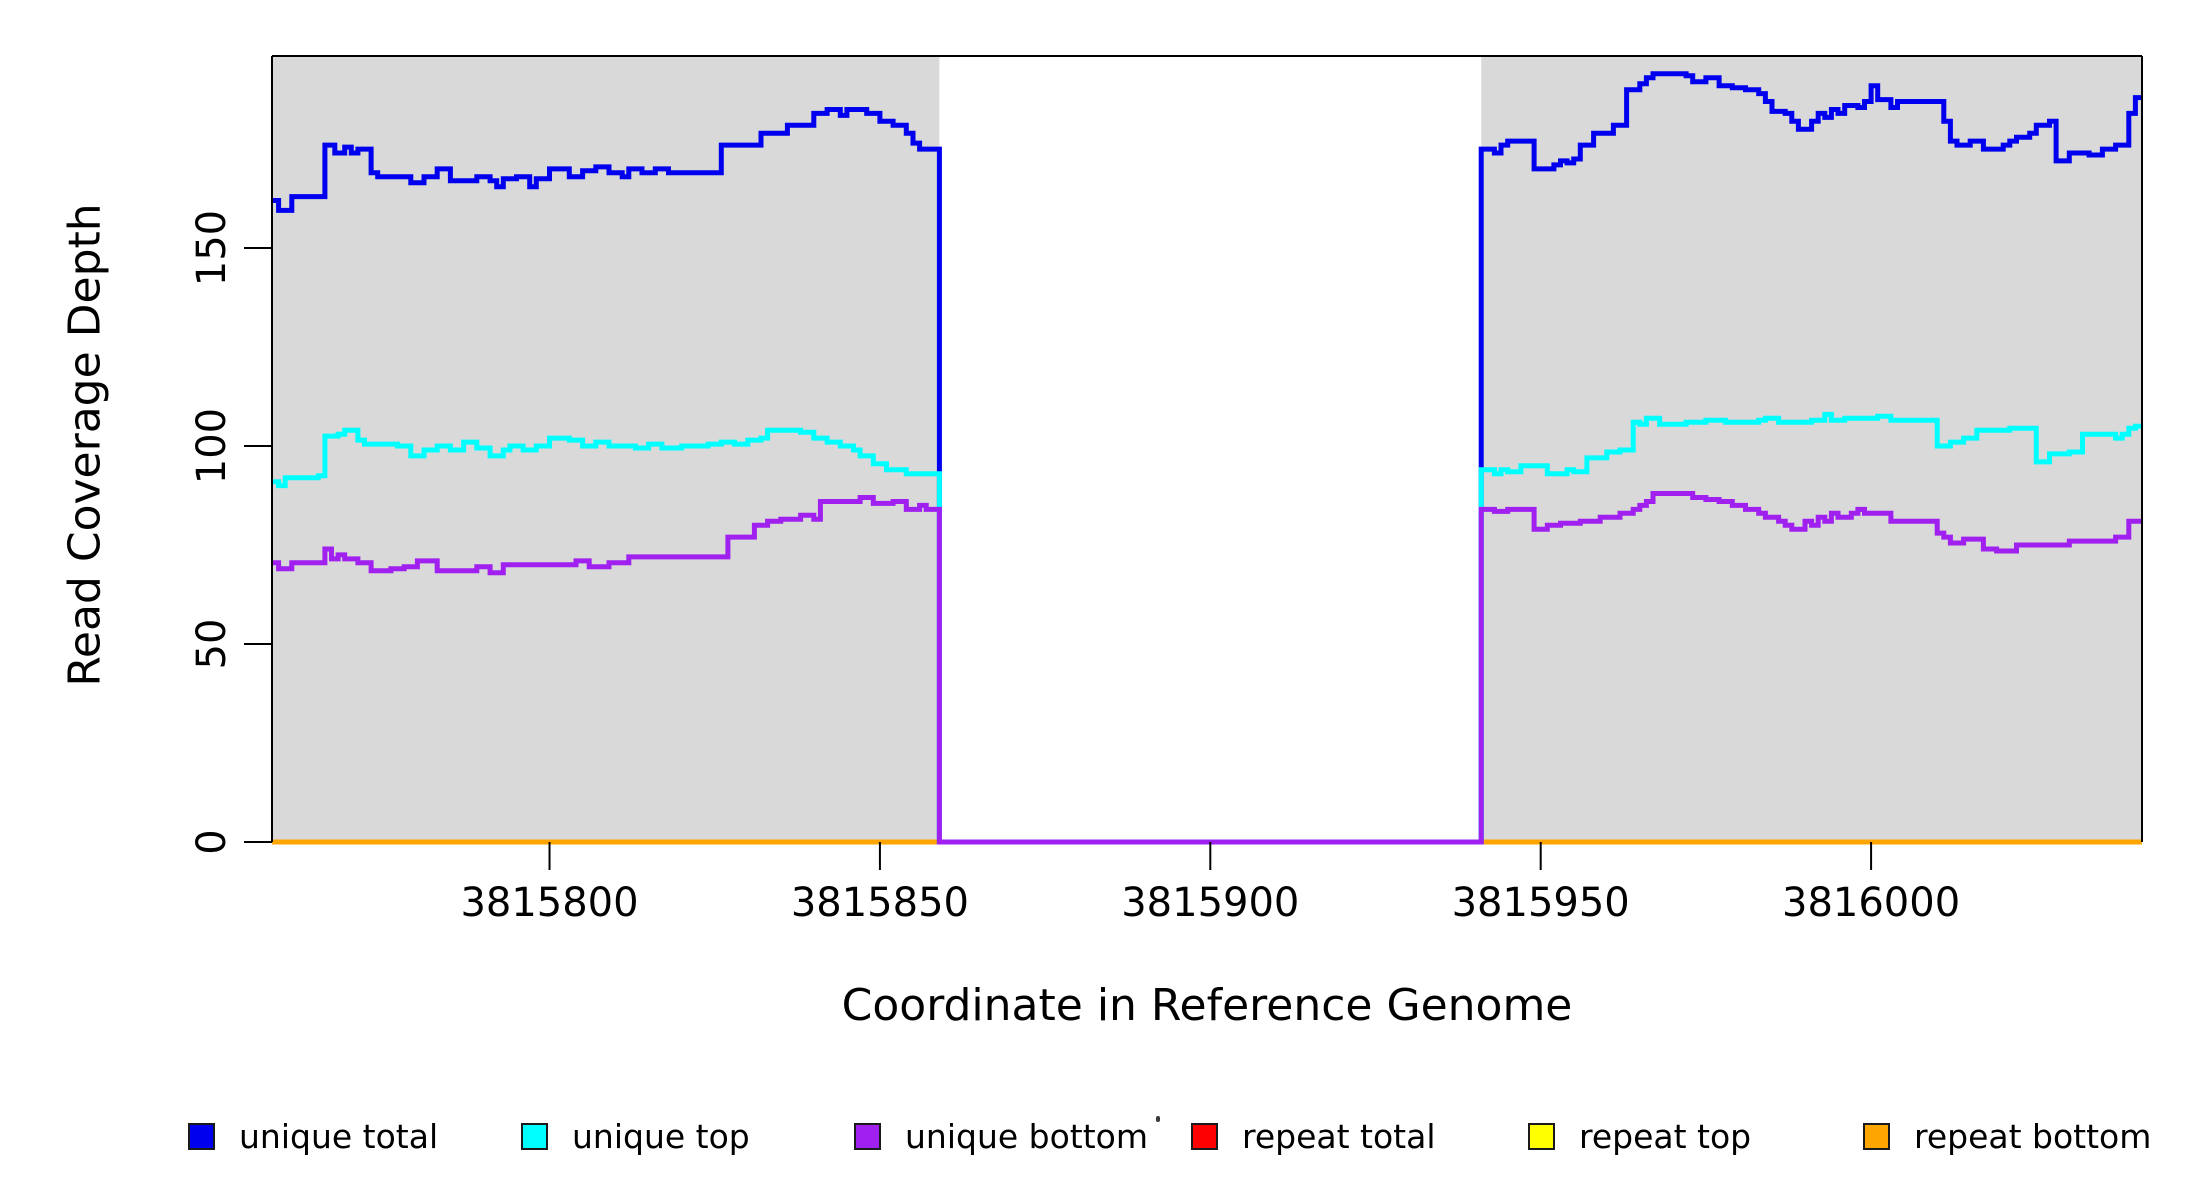 This screenshot has height=1200, width=2200. I want to click on x-tick-label: 3815900, so click(1210, 903).